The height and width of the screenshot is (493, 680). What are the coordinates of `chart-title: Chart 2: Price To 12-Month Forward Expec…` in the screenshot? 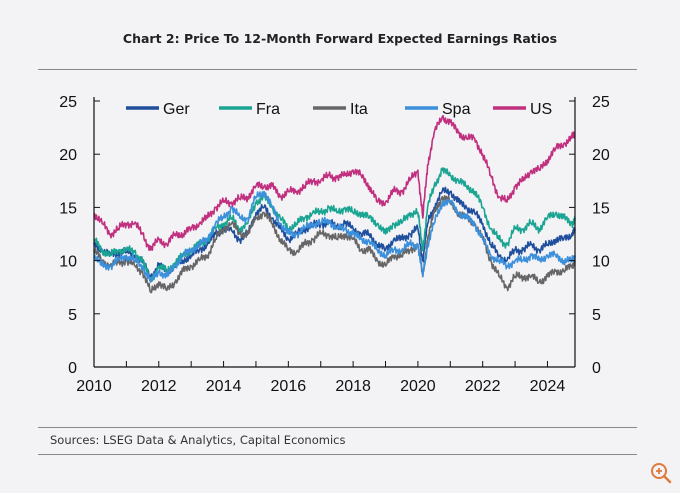 It's located at (340, 38).